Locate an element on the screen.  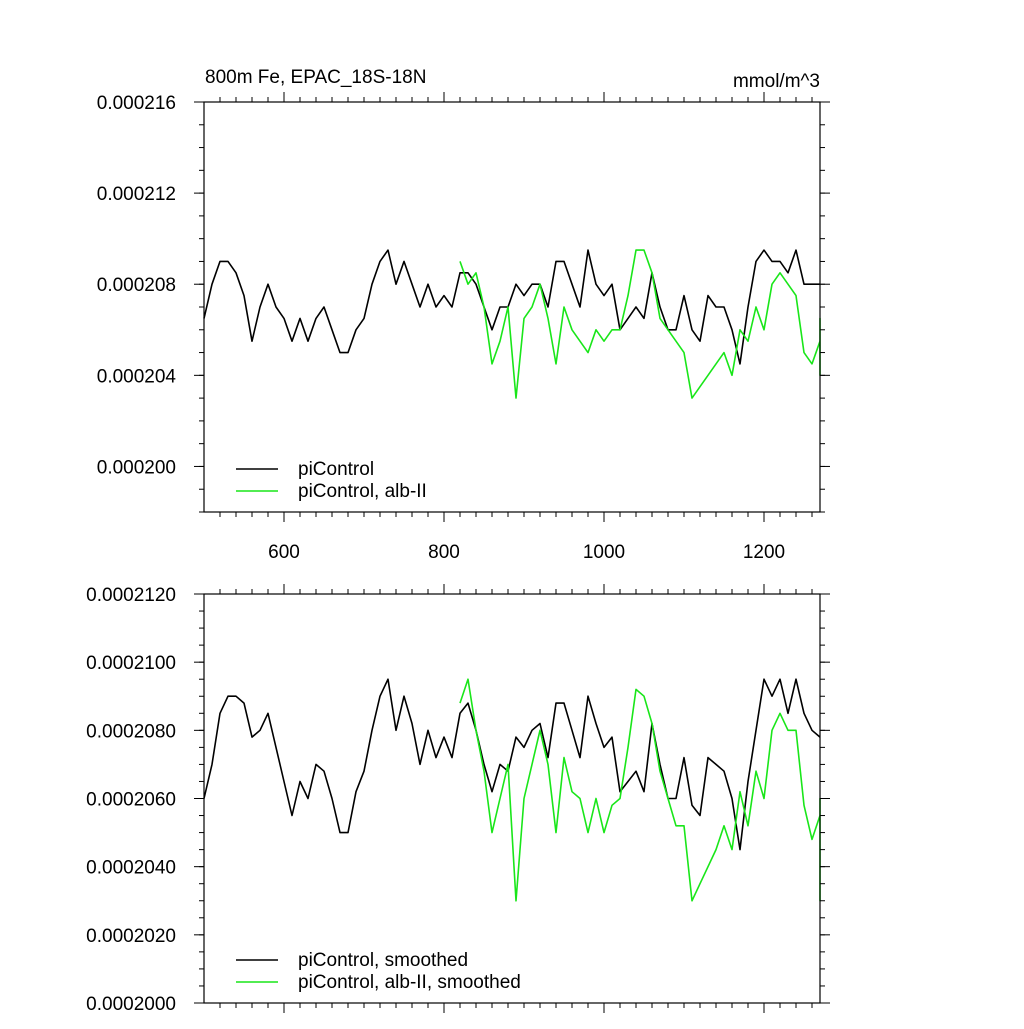
chart-title: 800m Fe, EPAC_18S-18N is located at coordinates (315, 77).